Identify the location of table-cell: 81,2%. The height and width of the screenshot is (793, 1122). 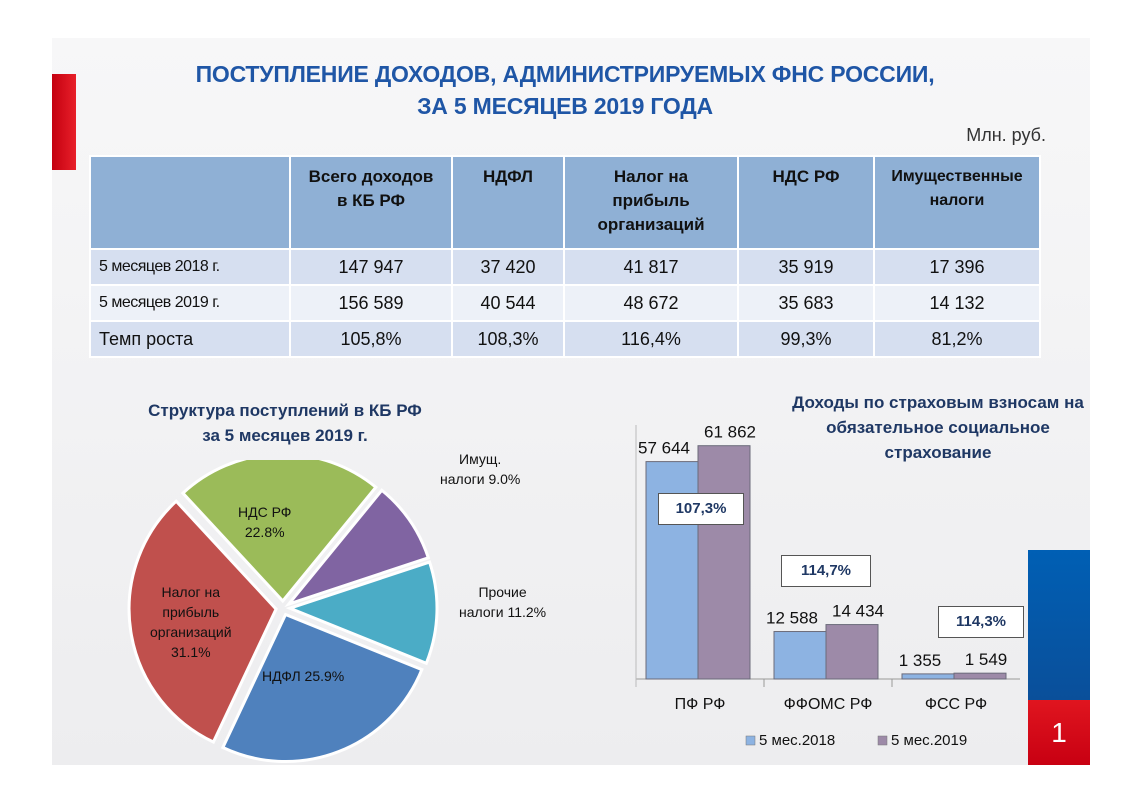
(957, 339).